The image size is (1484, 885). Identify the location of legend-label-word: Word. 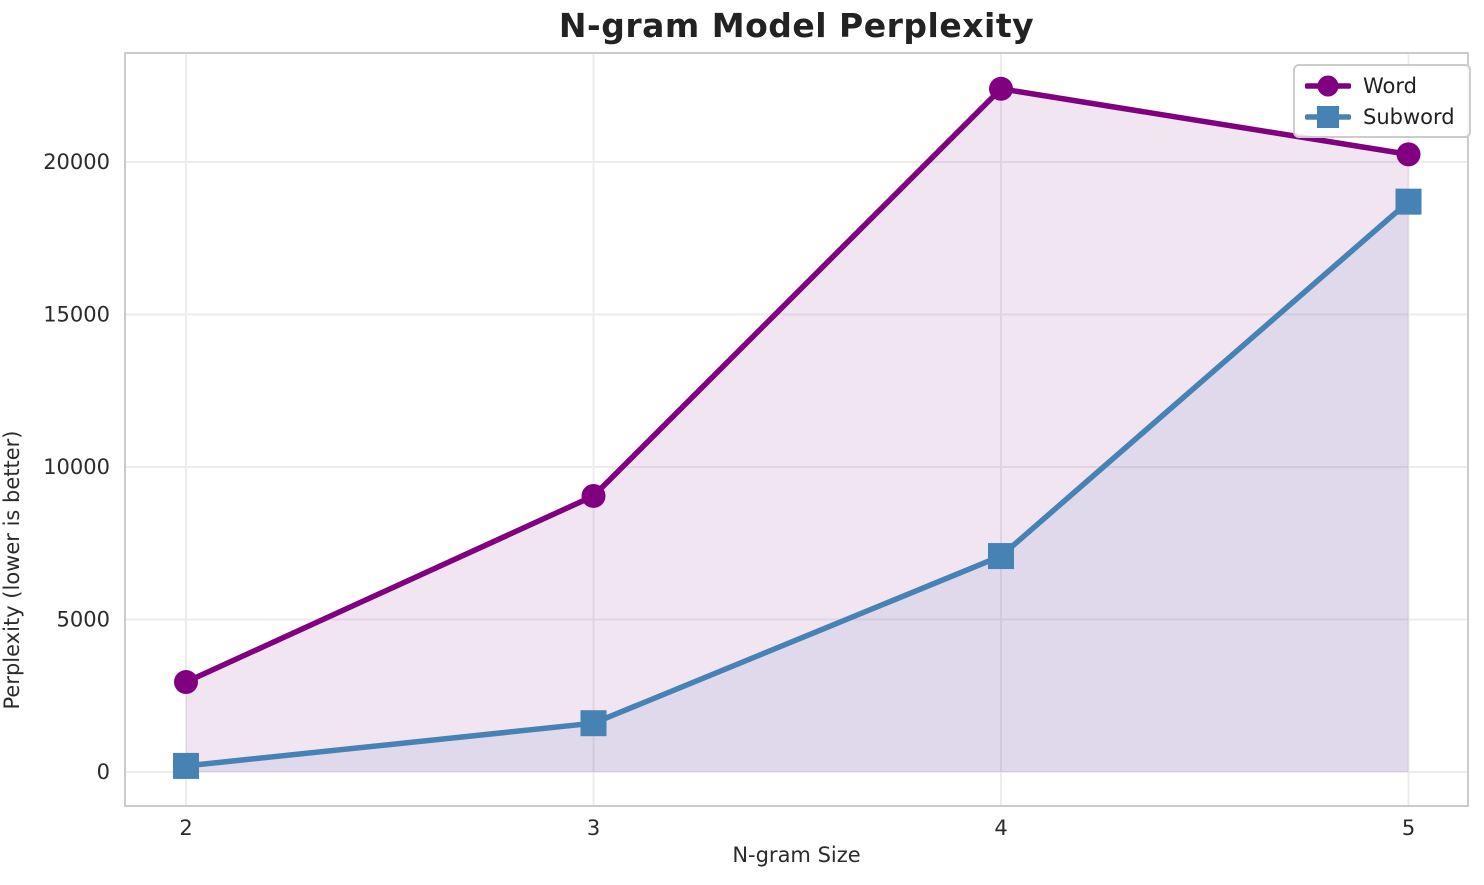
(1390, 85).